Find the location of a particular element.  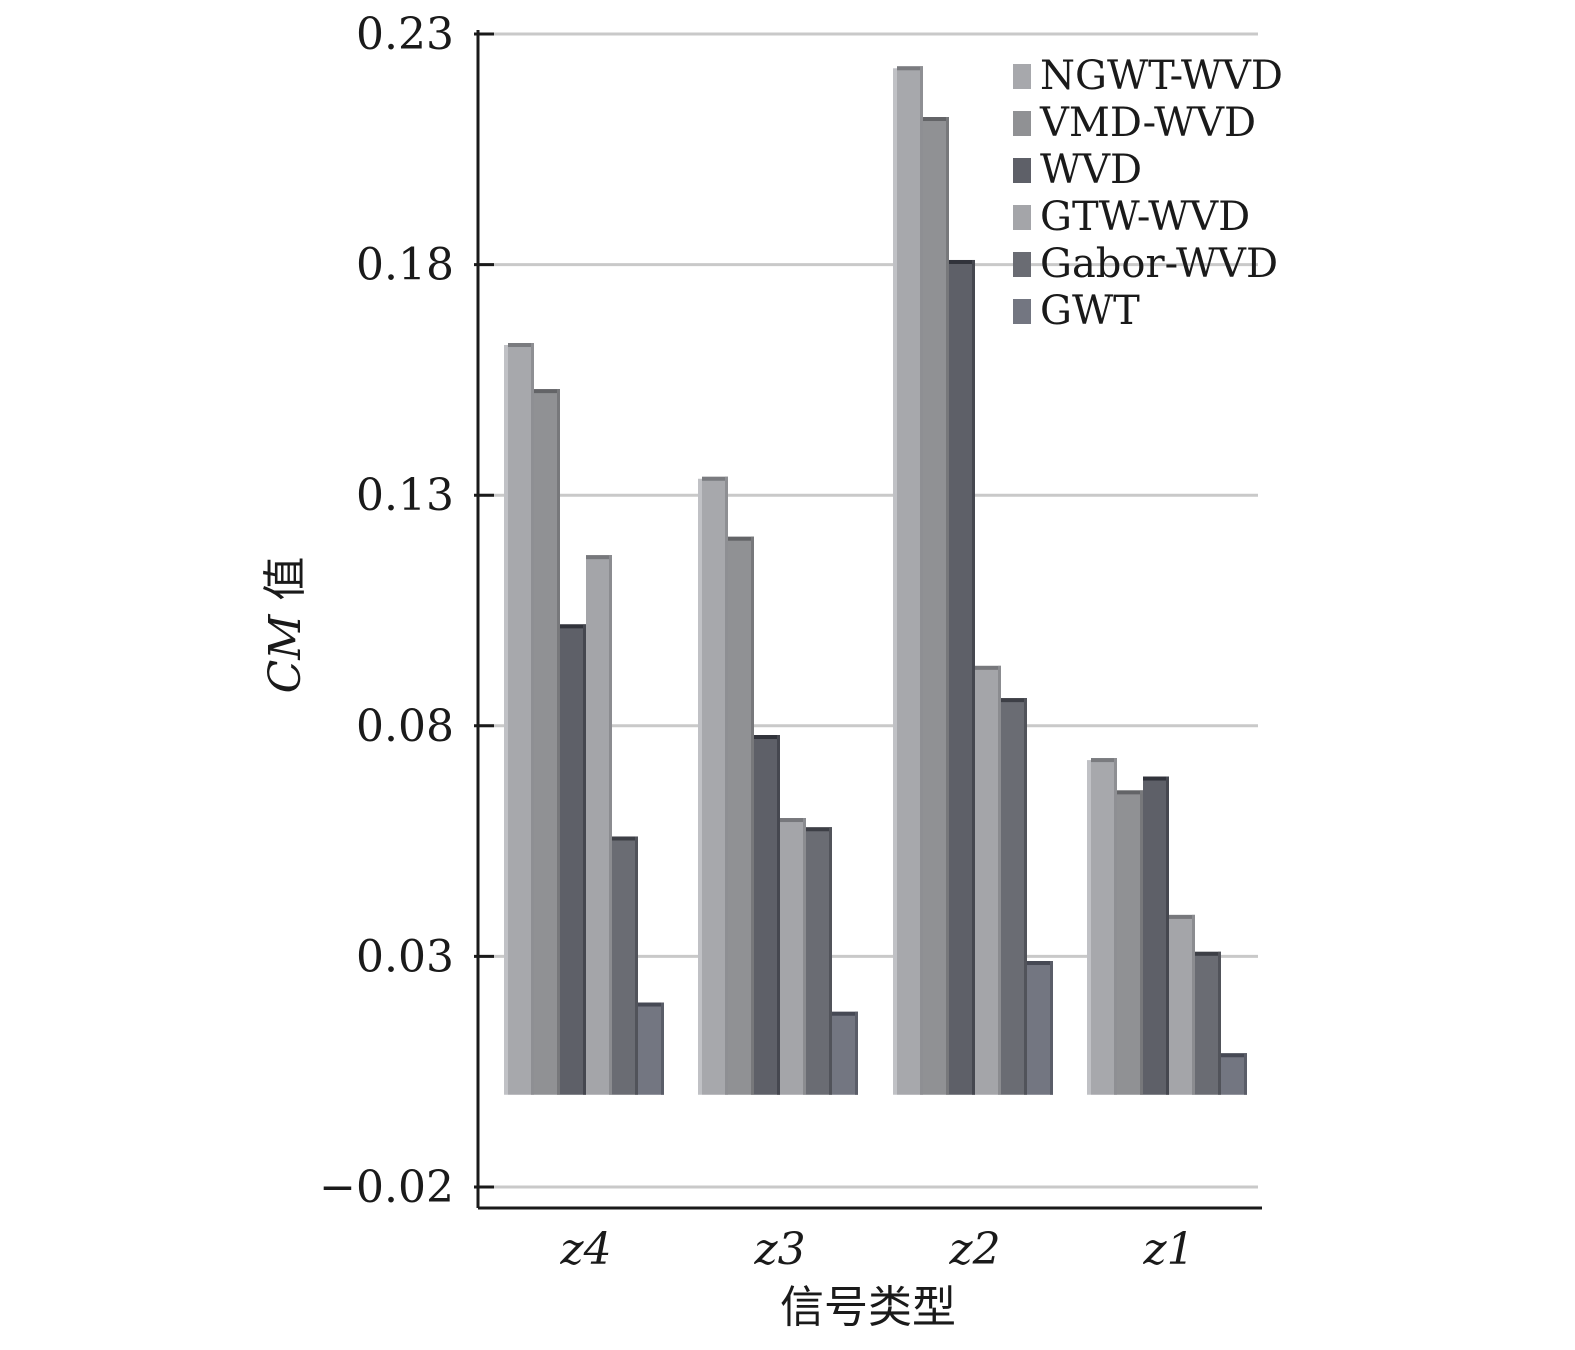

legend-label: NGWT-WVD is located at coordinates (1161, 76).